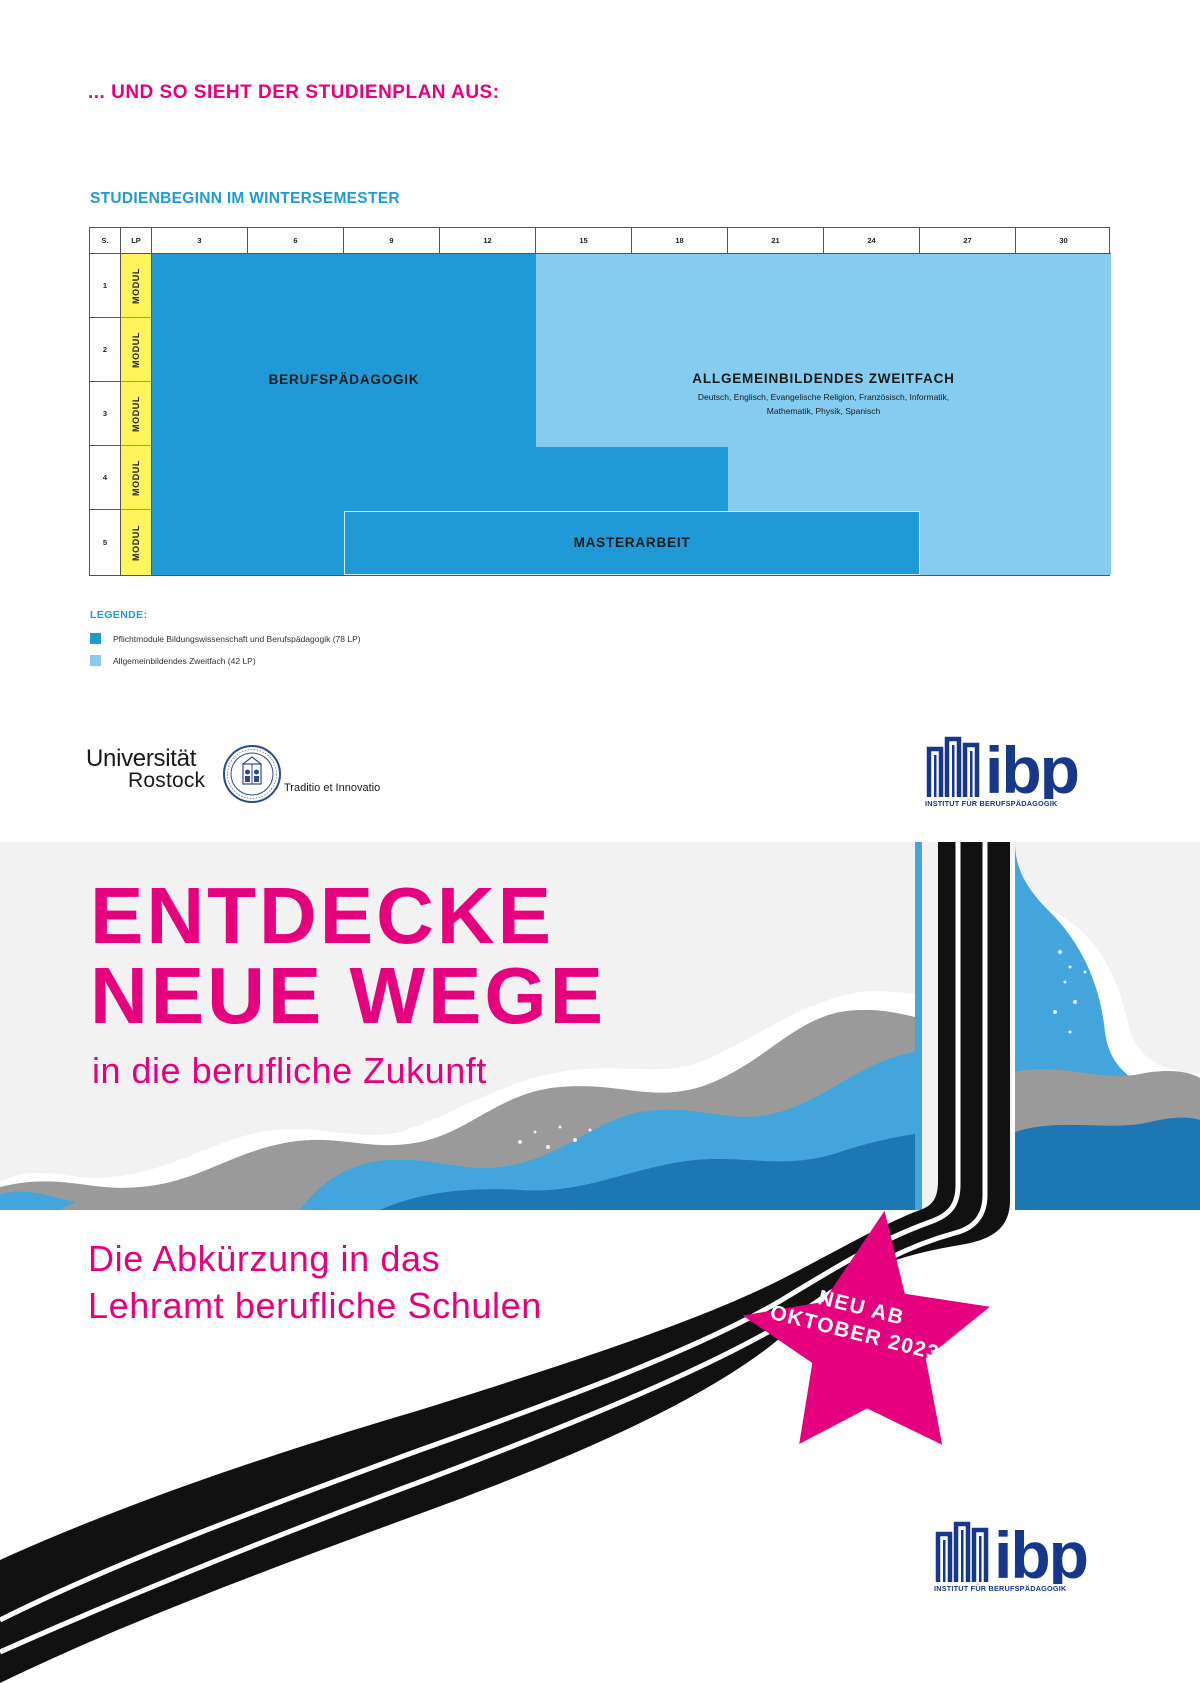 The height and width of the screenshot is (1683, 1200). What do you see at coordinates (392, 241) in the screenshot?
I see `lp-tick: 9` at bounding box center [392, 241].